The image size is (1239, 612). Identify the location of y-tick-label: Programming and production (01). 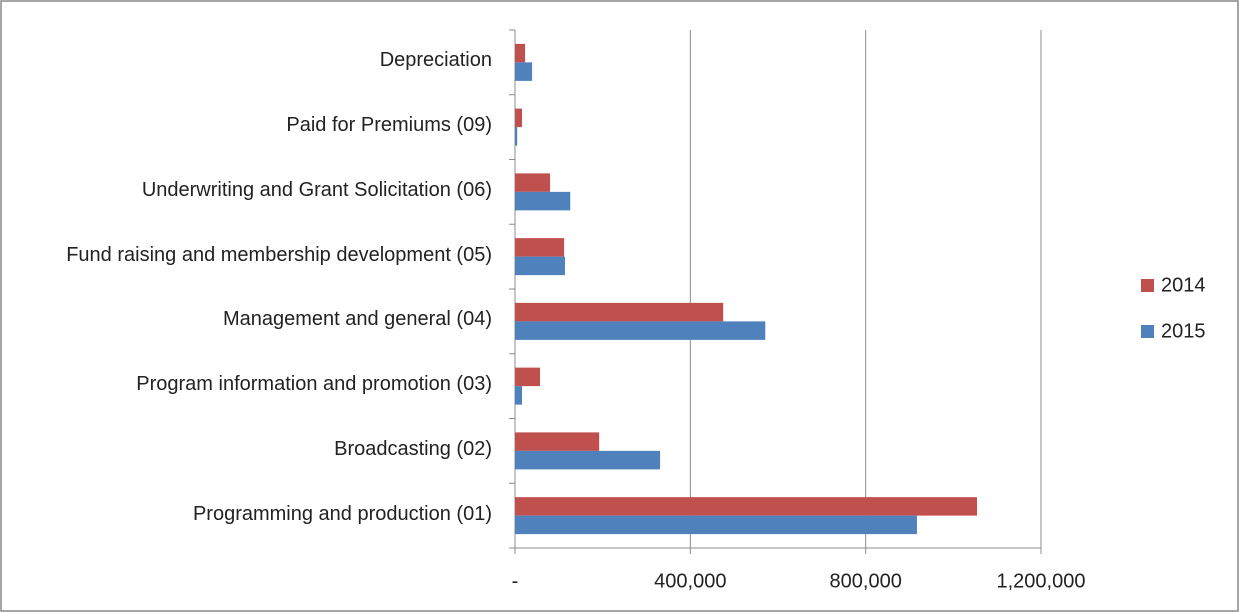
(342, 513).